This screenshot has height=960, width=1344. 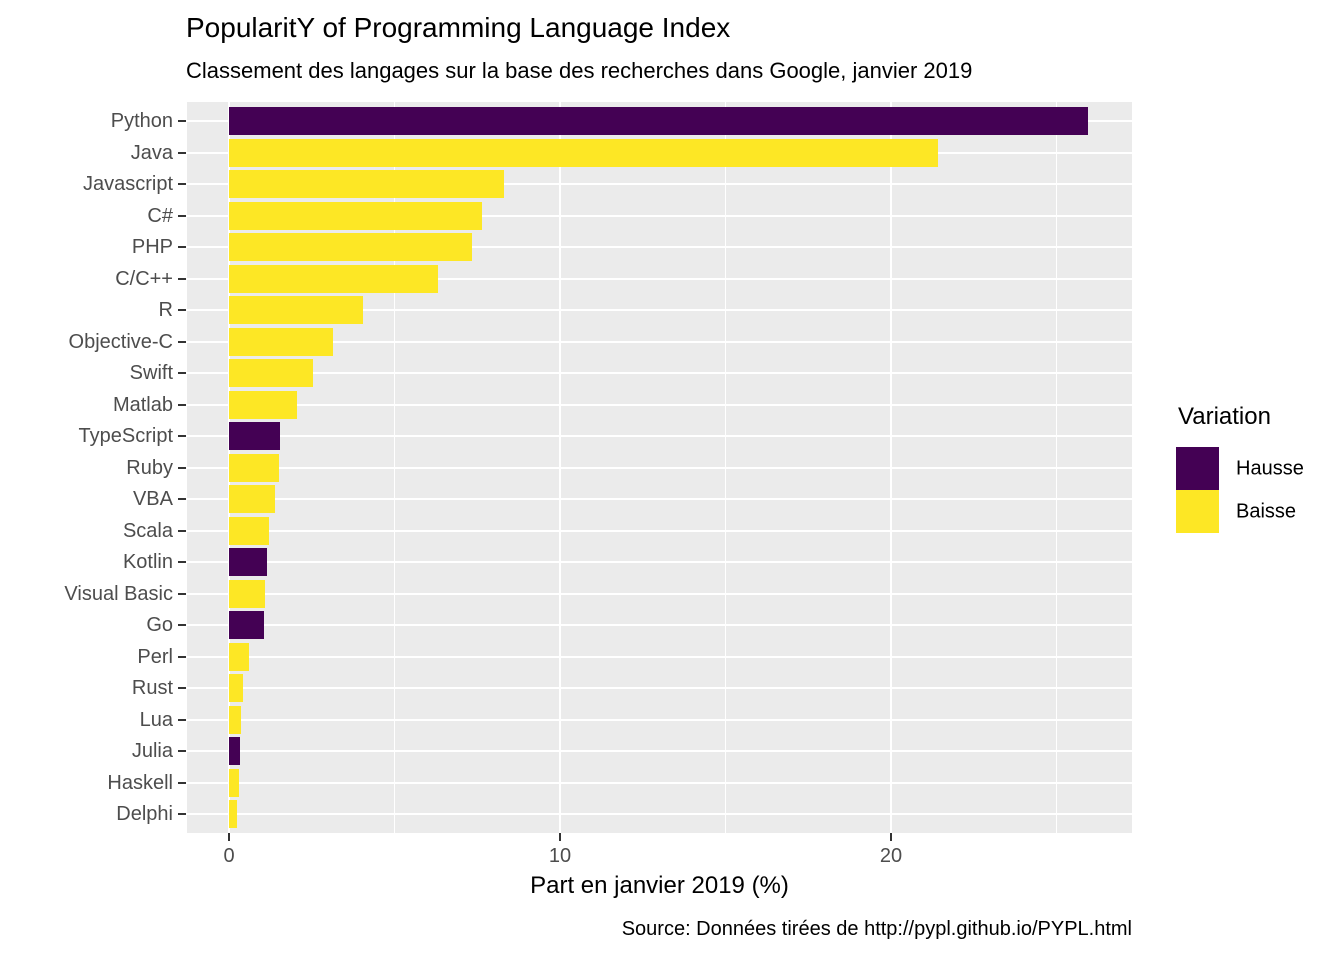 I want to click on x-axis-title: Part en janvier 2019 (%), so click(x=659, y=885).